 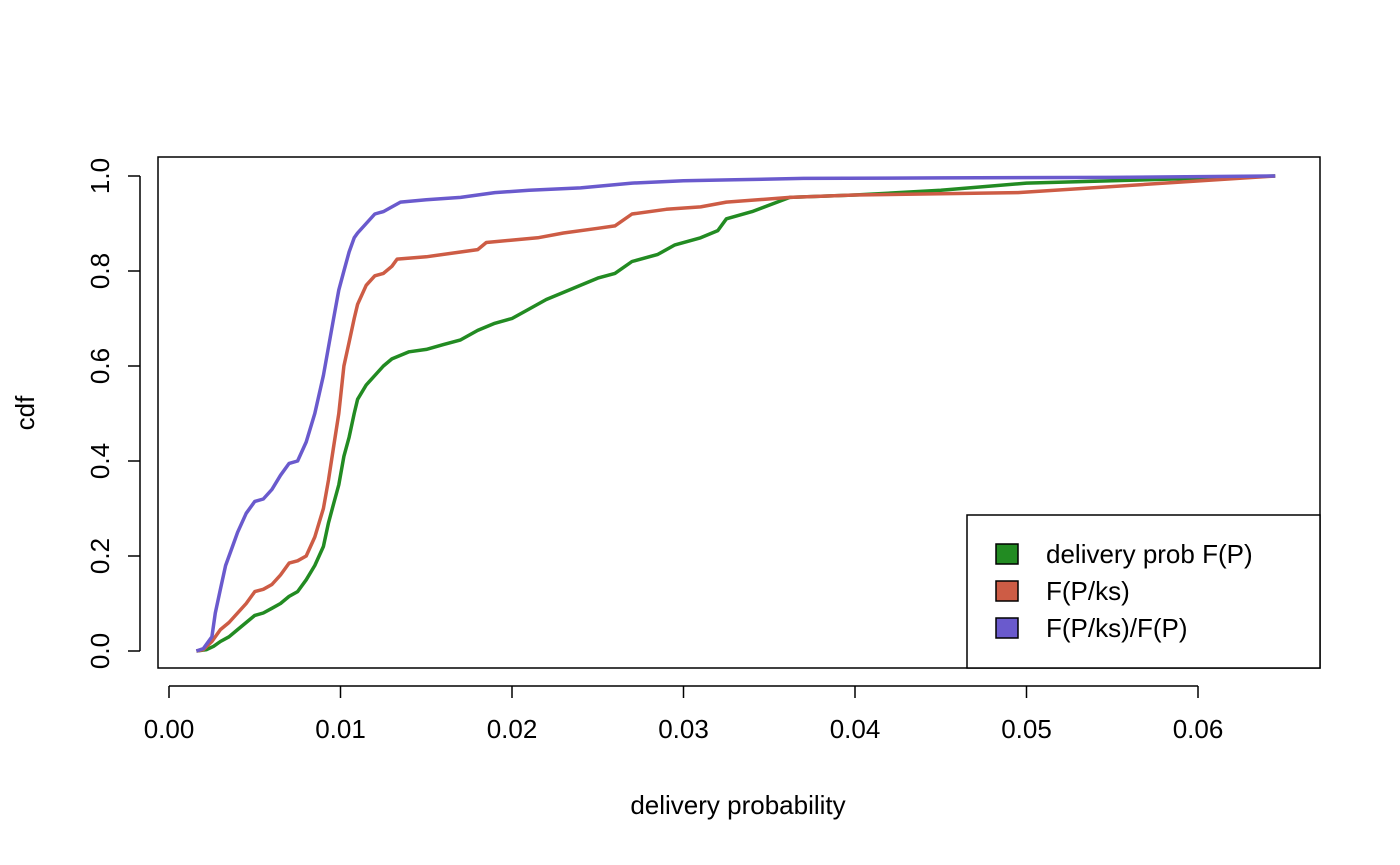 I want to click on y-tick-label: 1.0, so click(x=100, y=176).